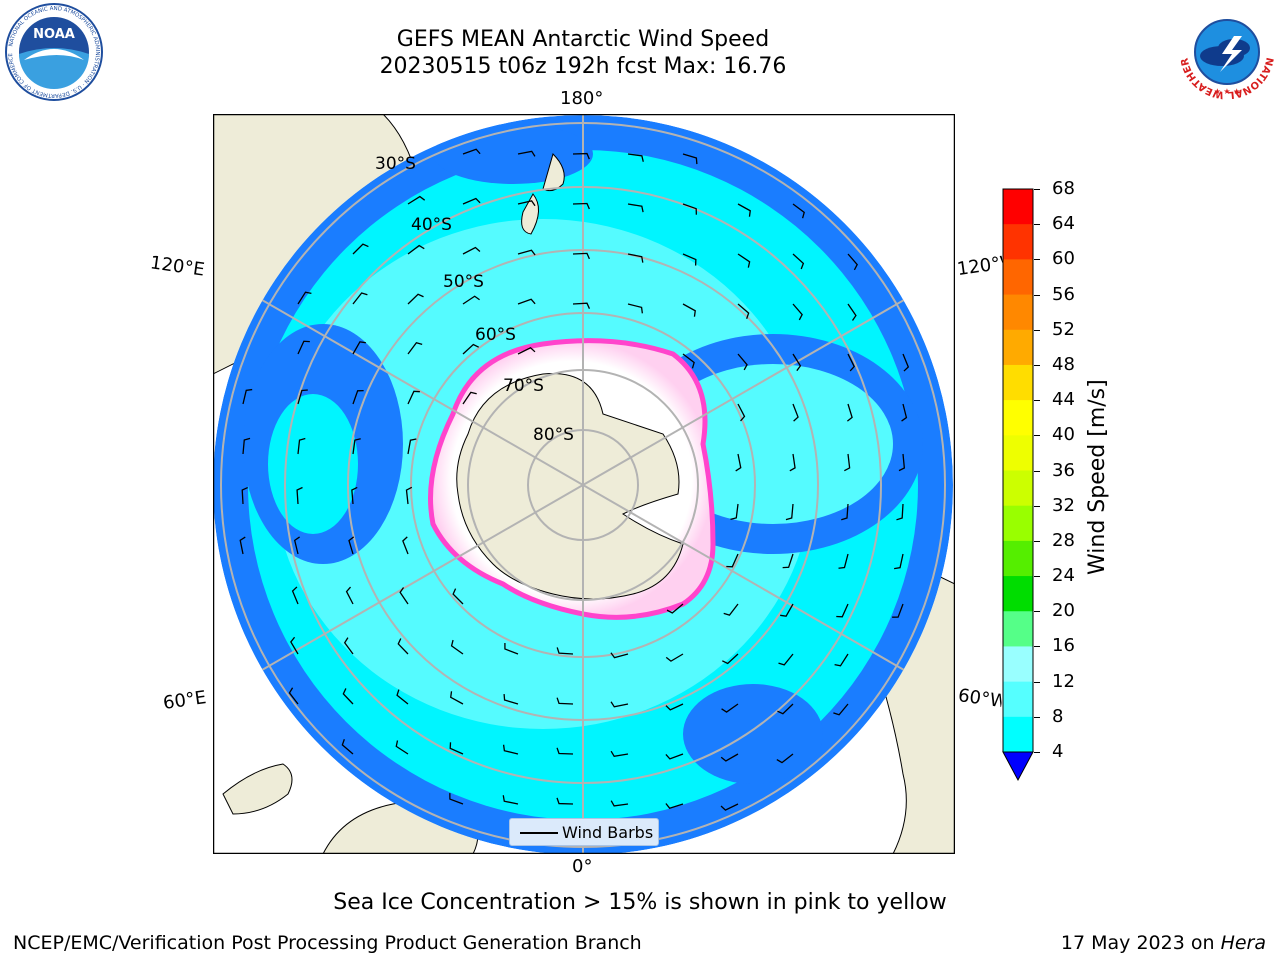  What do you see at coordinates (495, 335) in the screenshot?
I see `lat-label-60s: 60°S` at bounding box center [495, 335].